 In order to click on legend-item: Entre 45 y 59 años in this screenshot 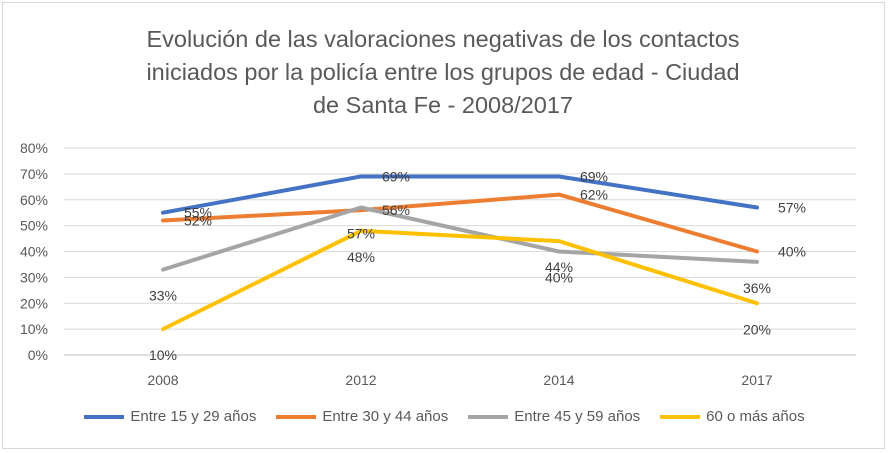, I will do `click(554, 416)`.